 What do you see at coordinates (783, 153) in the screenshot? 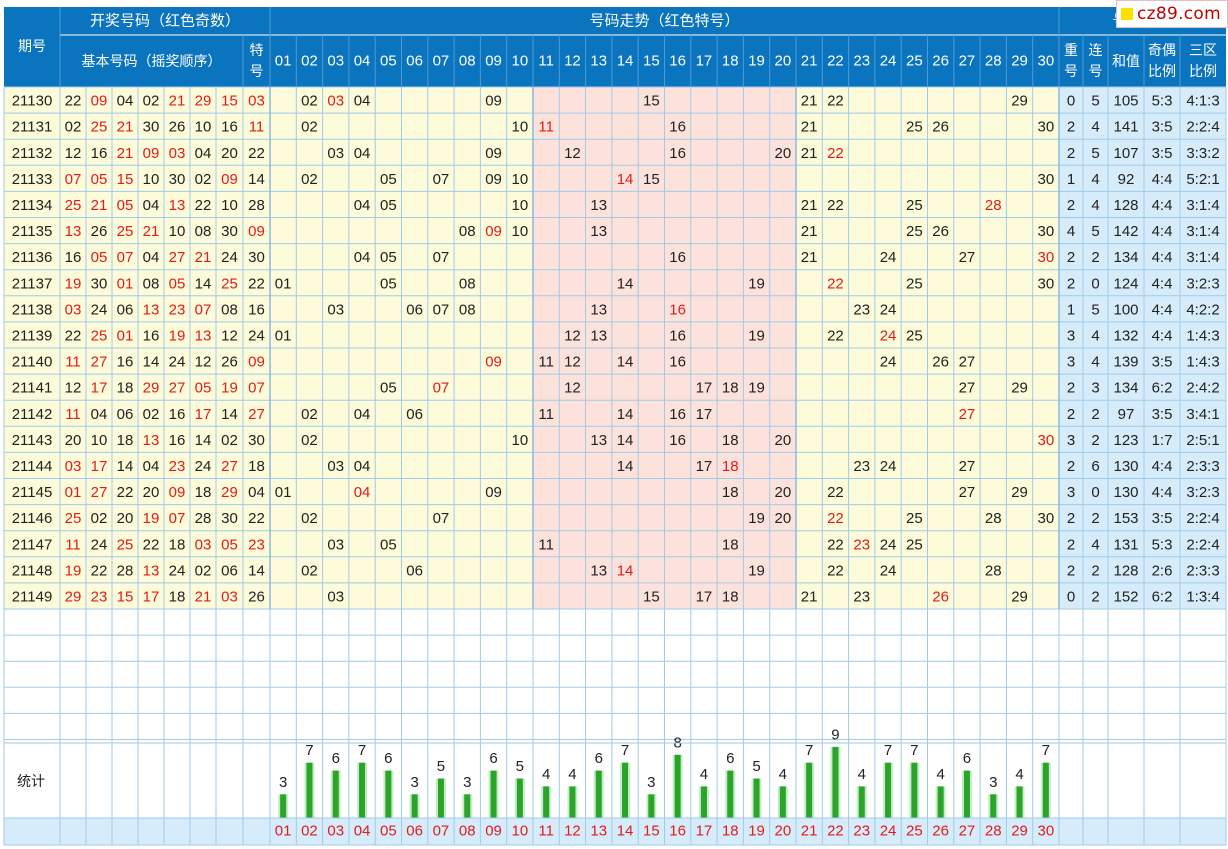
I see `trend-number: 20` at bounding box center [783, 153].